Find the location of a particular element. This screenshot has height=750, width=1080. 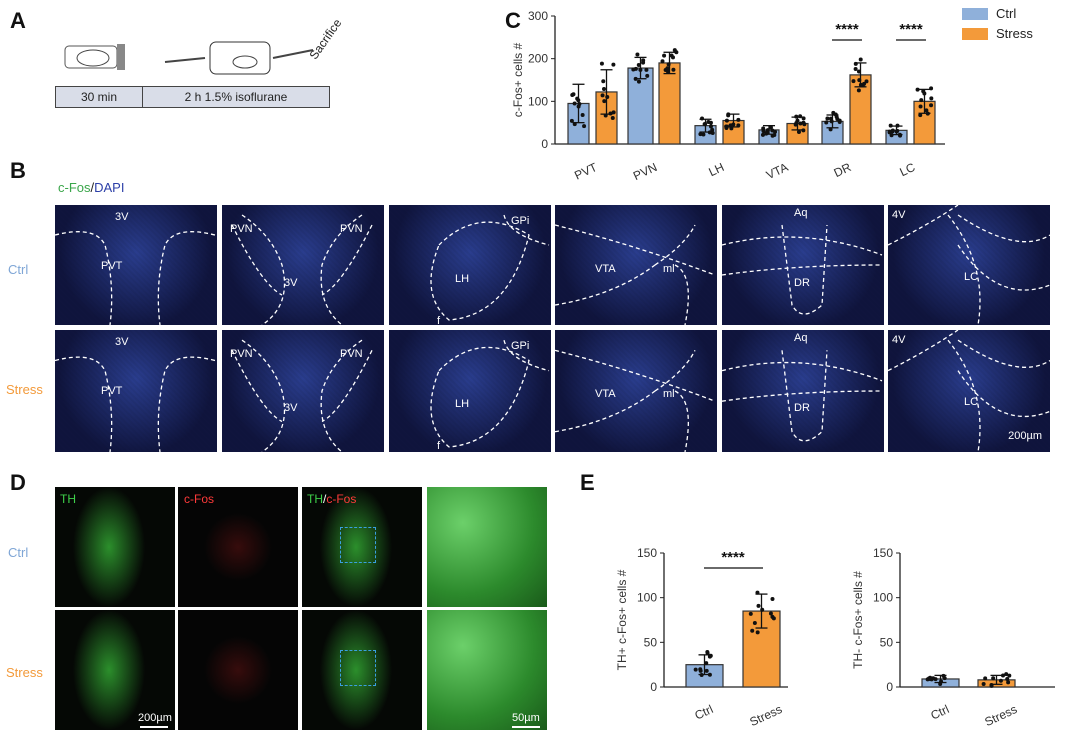

region-label: DR is located at coordinates (802, 283).